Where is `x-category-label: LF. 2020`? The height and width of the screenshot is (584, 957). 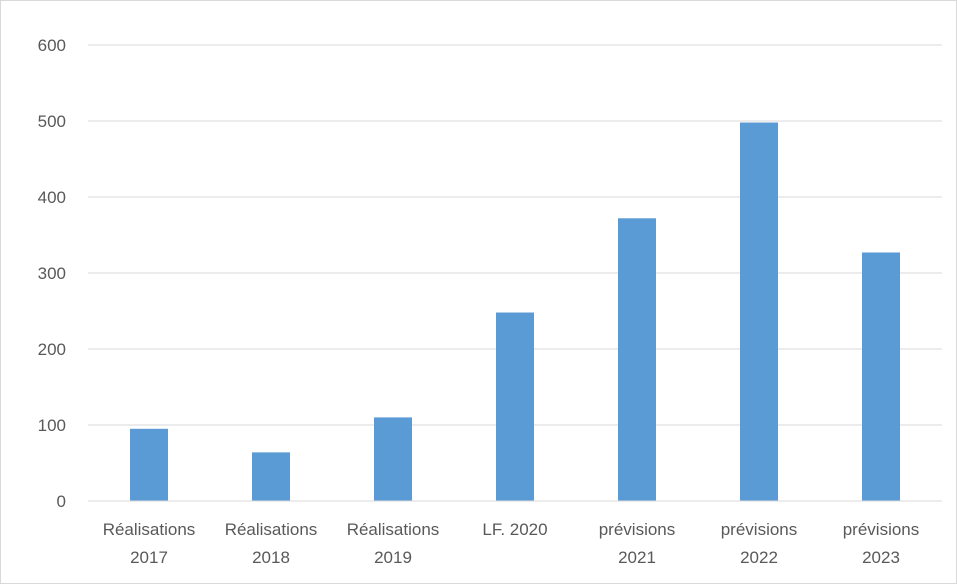
x-category-label: LF. 2020 is located at coordinates (514, 529).